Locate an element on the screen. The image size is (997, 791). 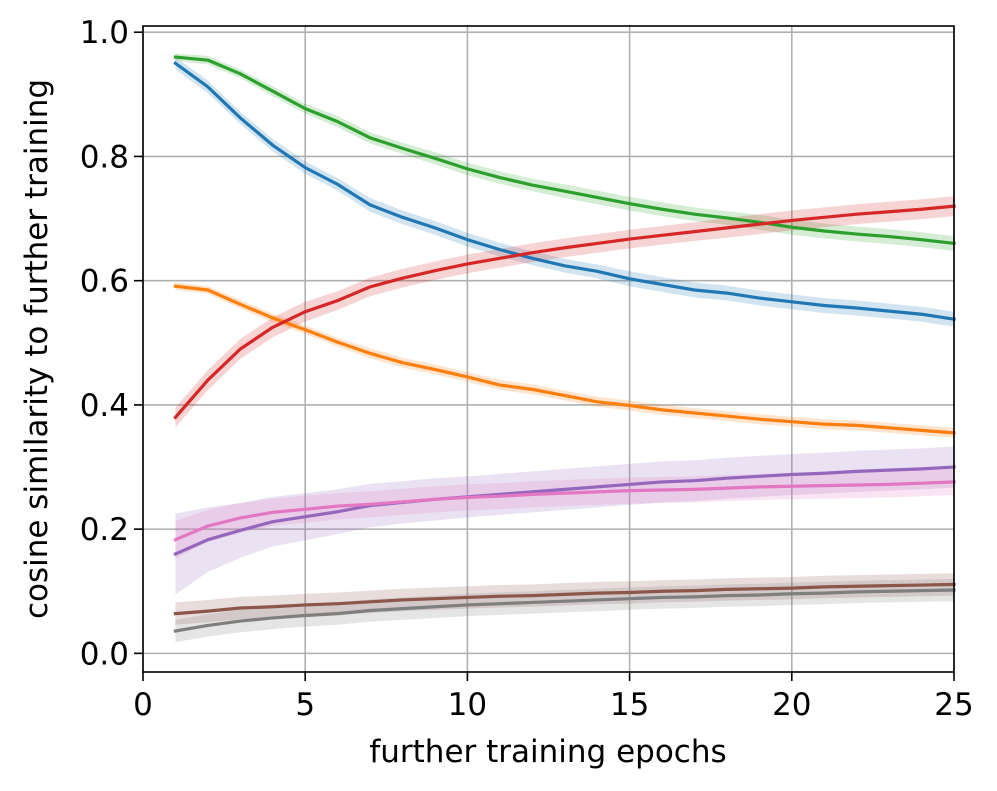
y-tick-label: 0.2 is located at coordinates (104, 530).